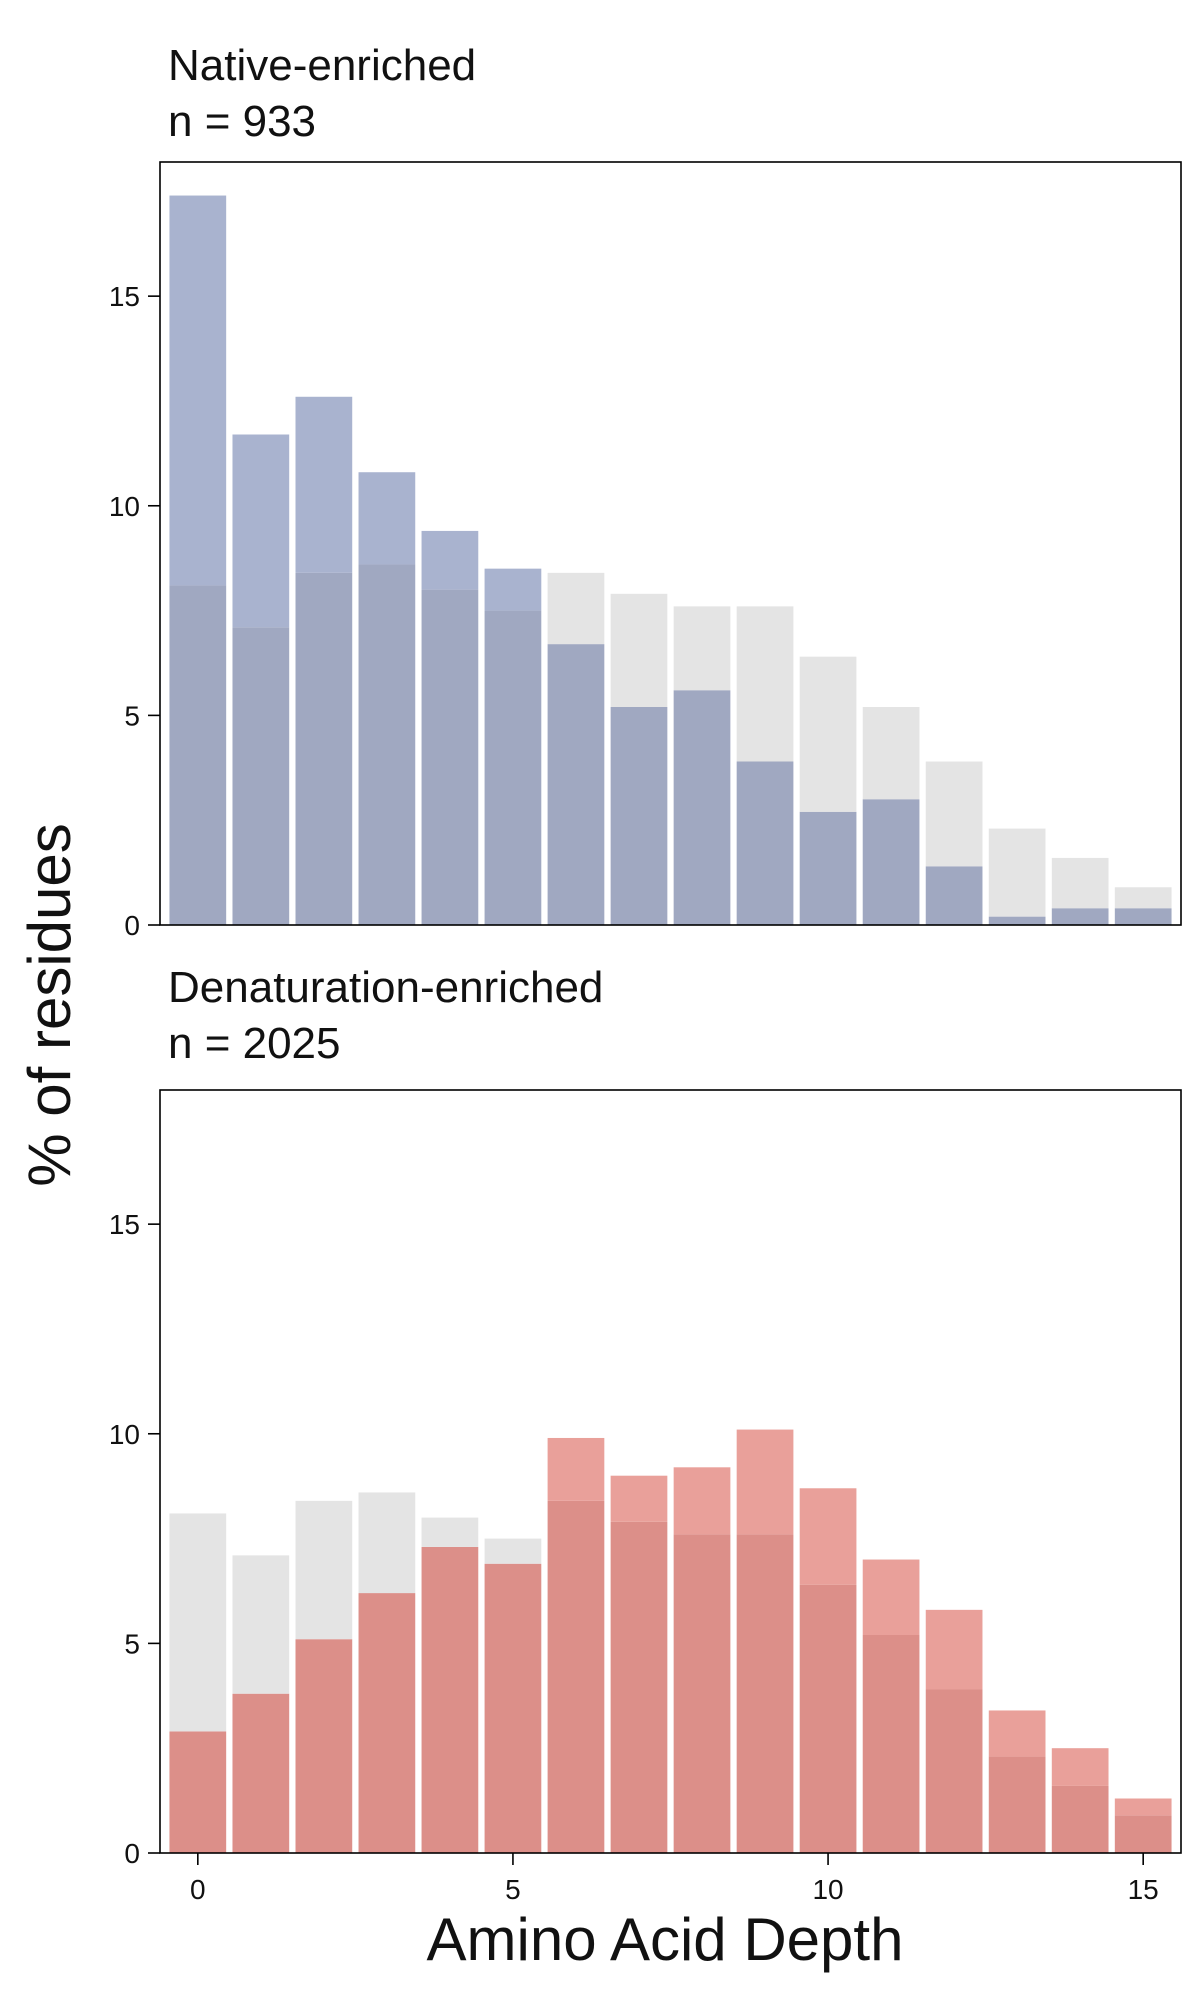 The width and height of the screenshot is (1200, 1998). What do you see at coordinates (827, 1889) in the screenshot?
I see `x-tick-label-10: 10` at bounding box center [827, 1889].